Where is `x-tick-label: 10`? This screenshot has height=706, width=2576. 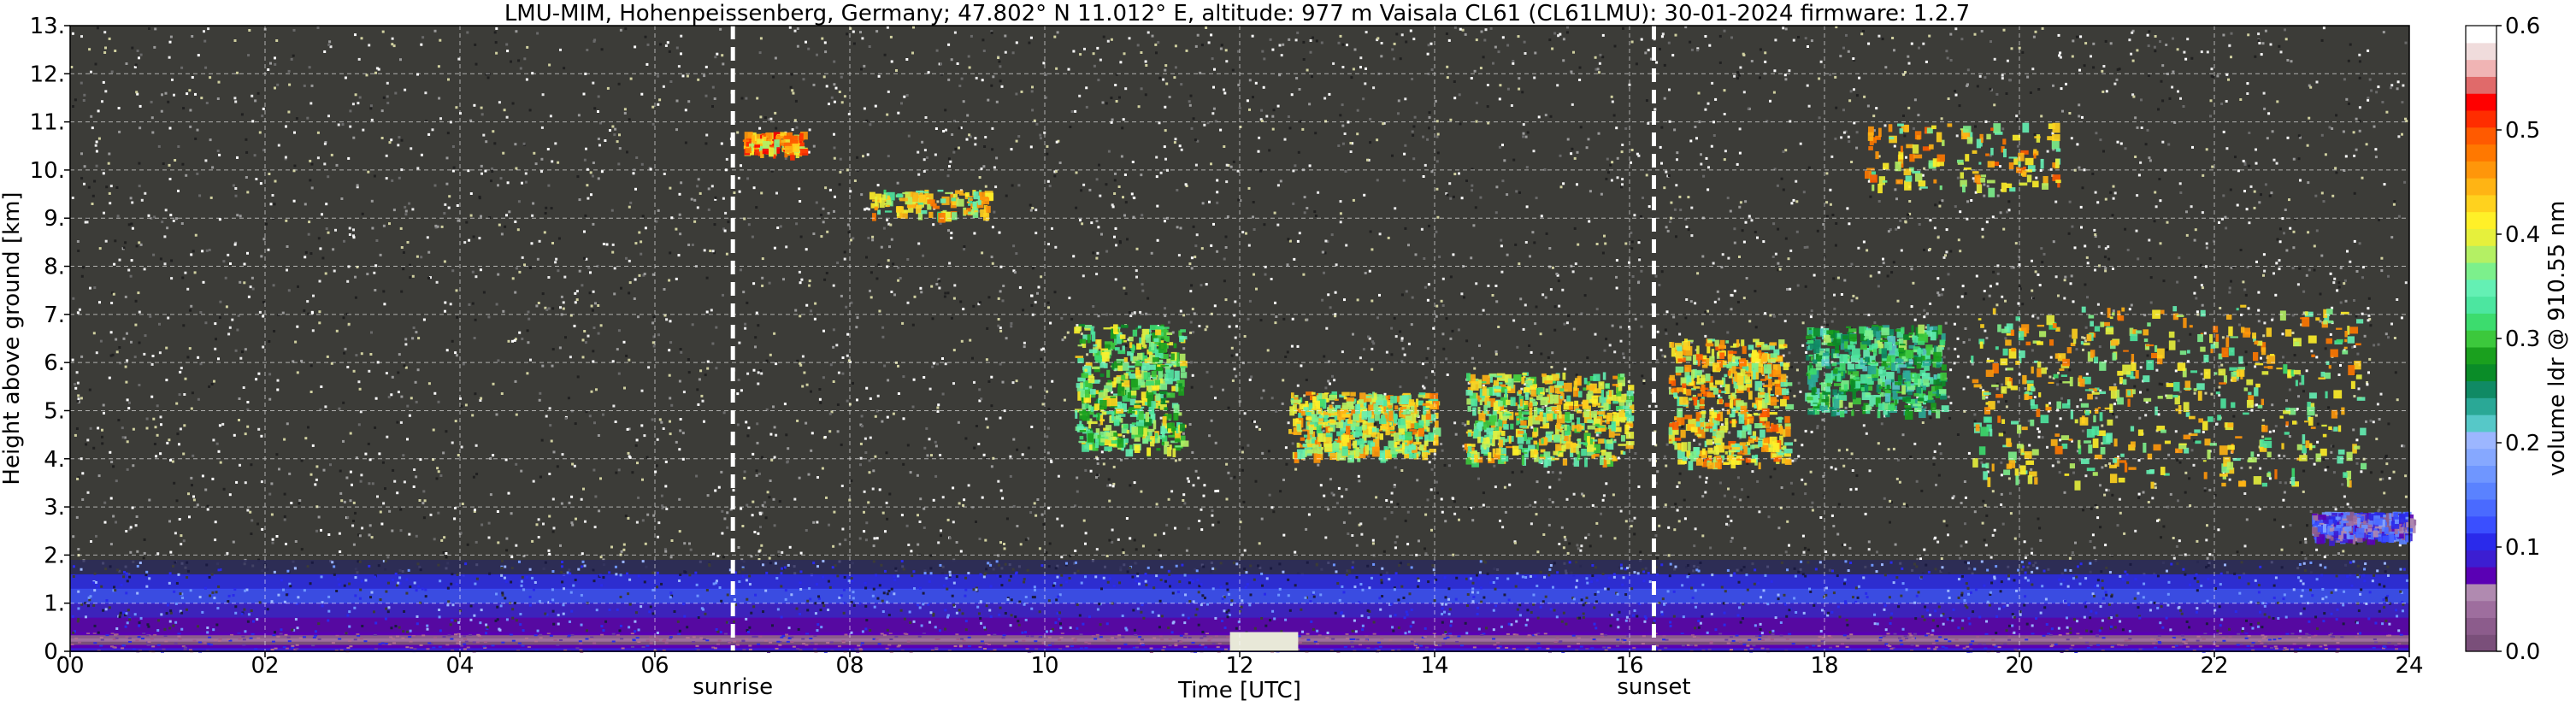 x-tick-label: 10 is located at coordinates (1044, 666).